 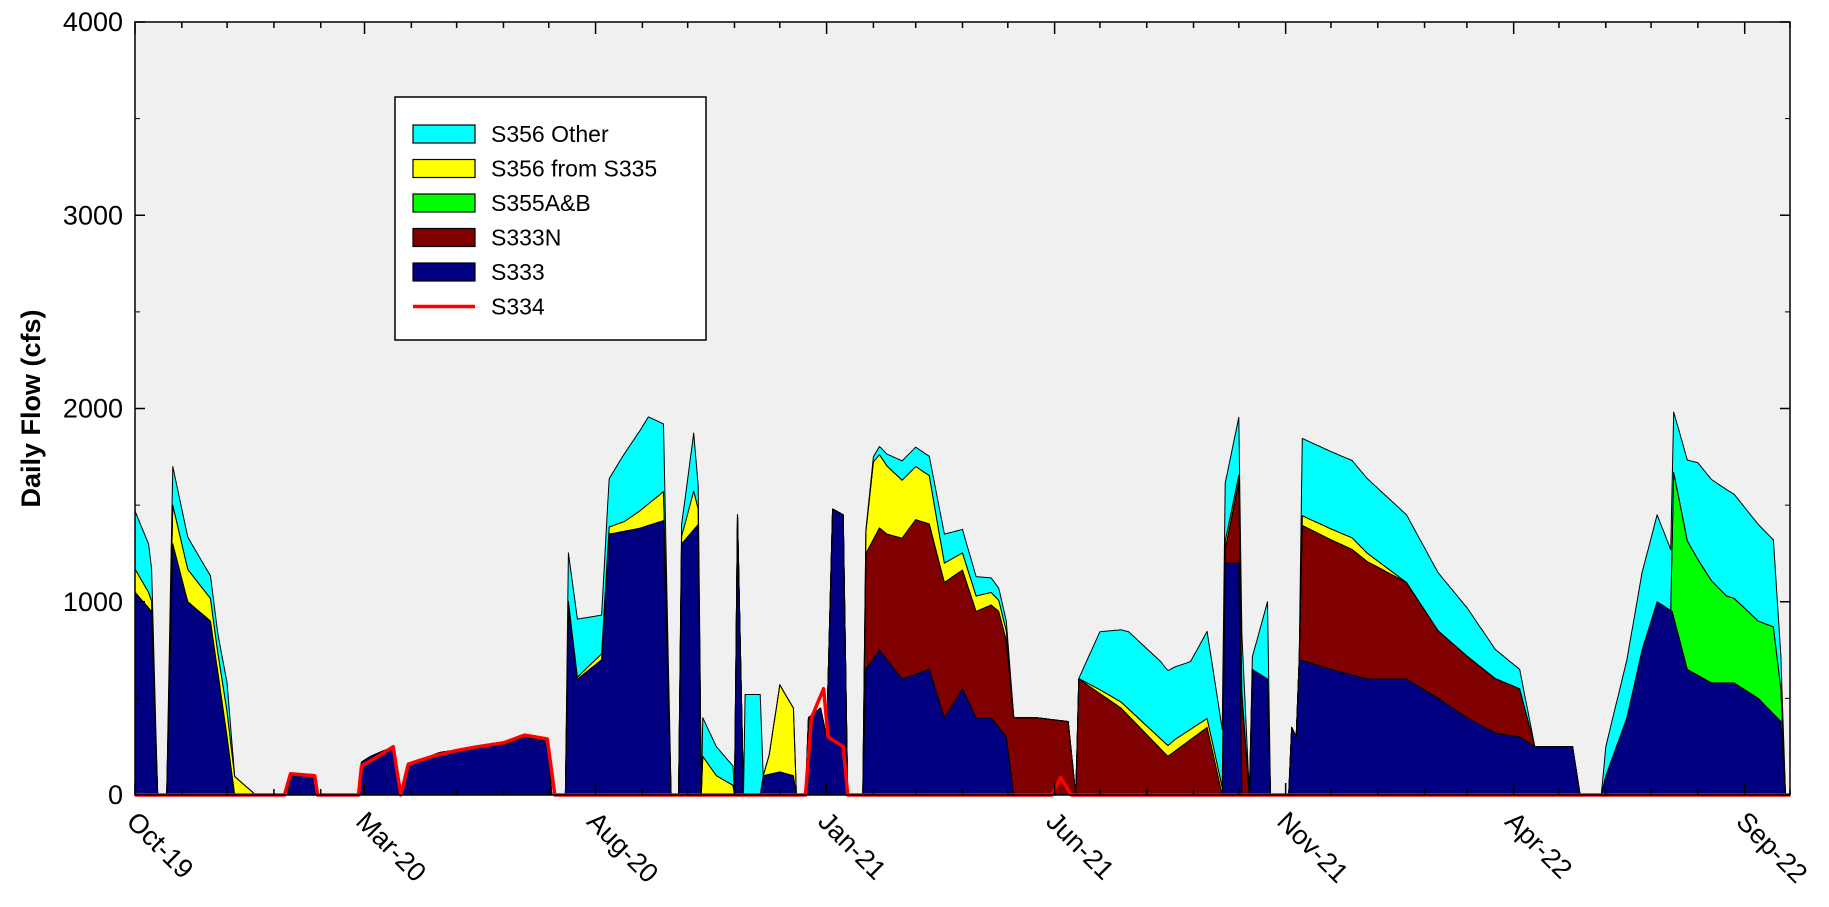 I want to click on legend-label: S356 from S335, so click(x=574, y=169).